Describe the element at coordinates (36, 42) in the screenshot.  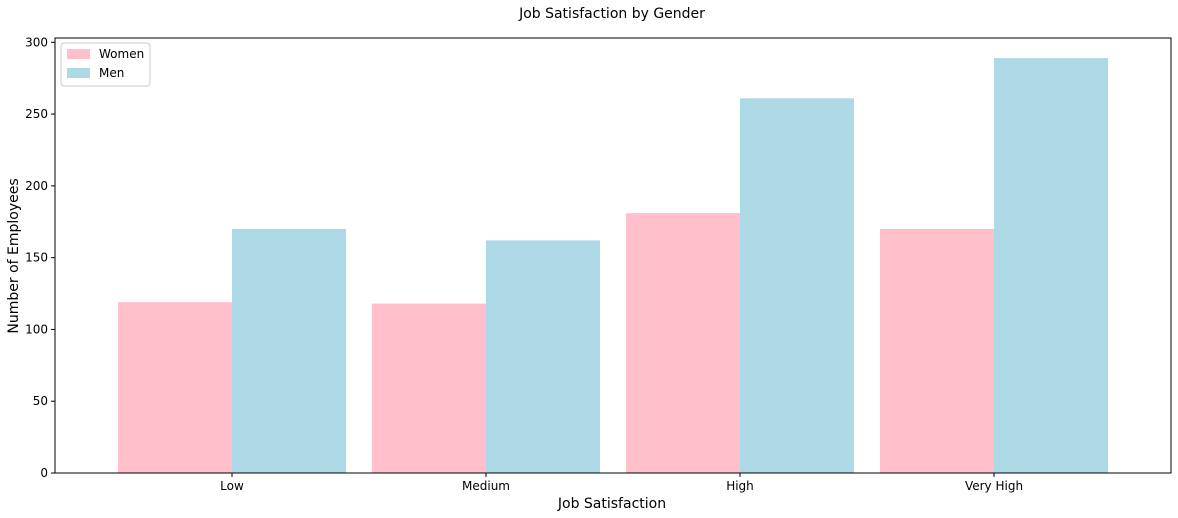
I see `y-tick-label: 300` at that location.